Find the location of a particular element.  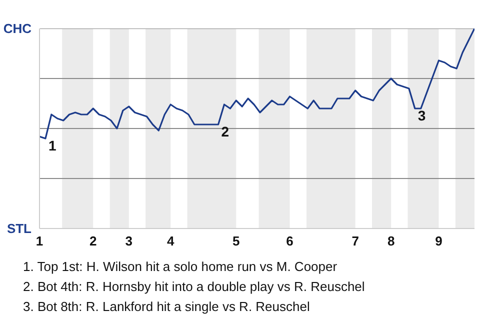

x-tick-label: 3 is located at coordinates (129, 241).